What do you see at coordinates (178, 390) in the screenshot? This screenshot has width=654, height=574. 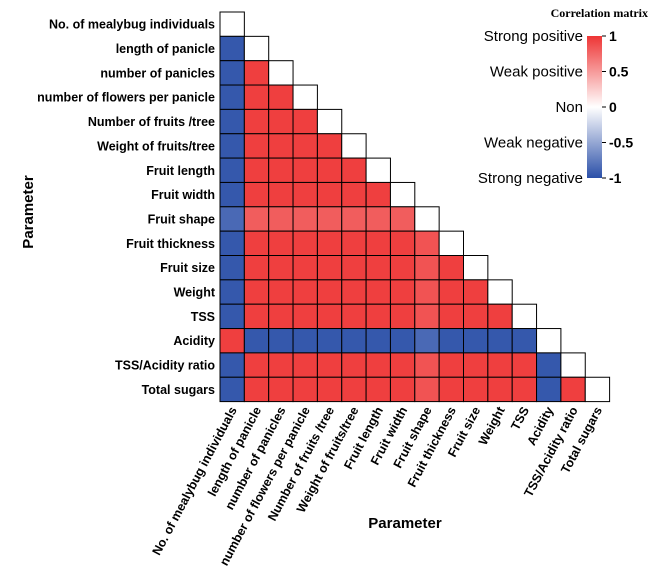 I see `y-tick-label: Total sugars` at bounding box center [178, 390].